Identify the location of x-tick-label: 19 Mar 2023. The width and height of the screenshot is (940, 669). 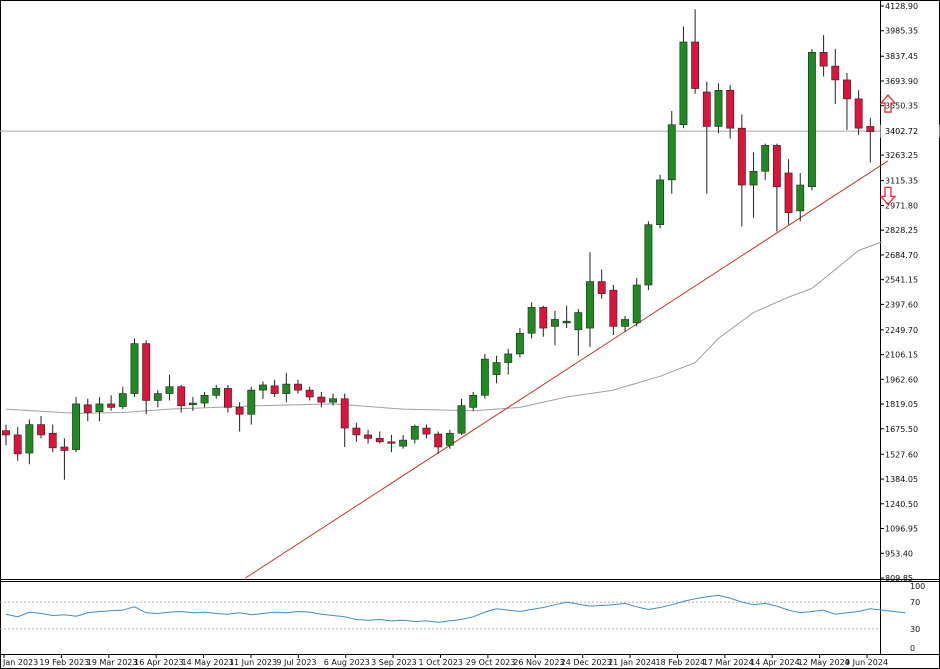
(112, 662).